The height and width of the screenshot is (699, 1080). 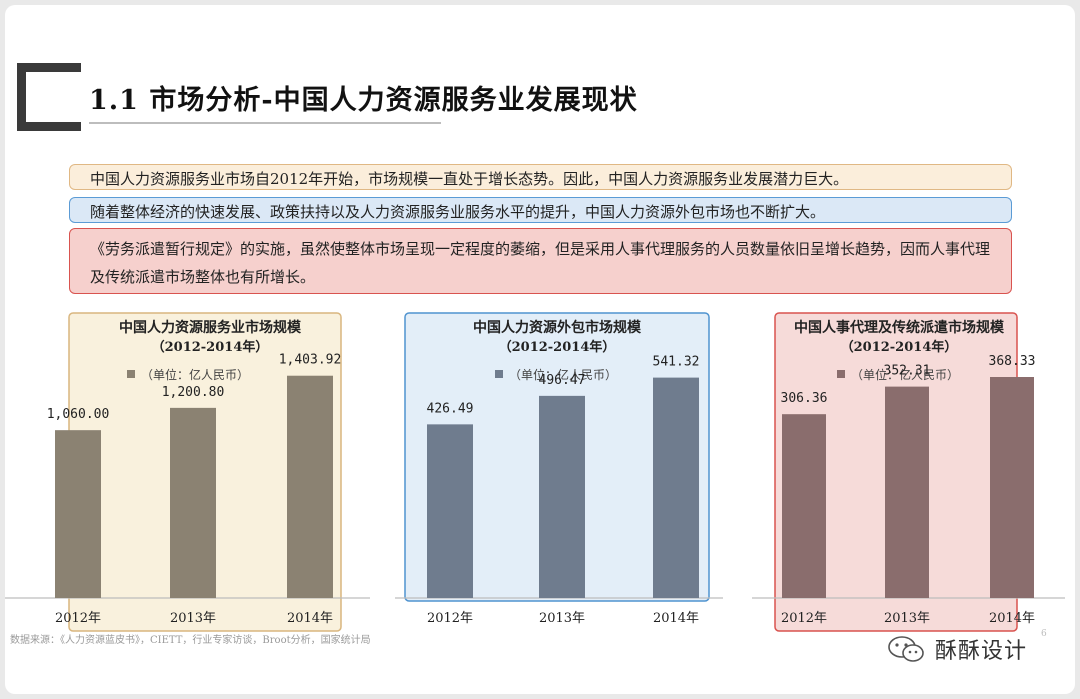 I want to click on brand-watermark: 酥酥设计, so click(x=957, y=649).